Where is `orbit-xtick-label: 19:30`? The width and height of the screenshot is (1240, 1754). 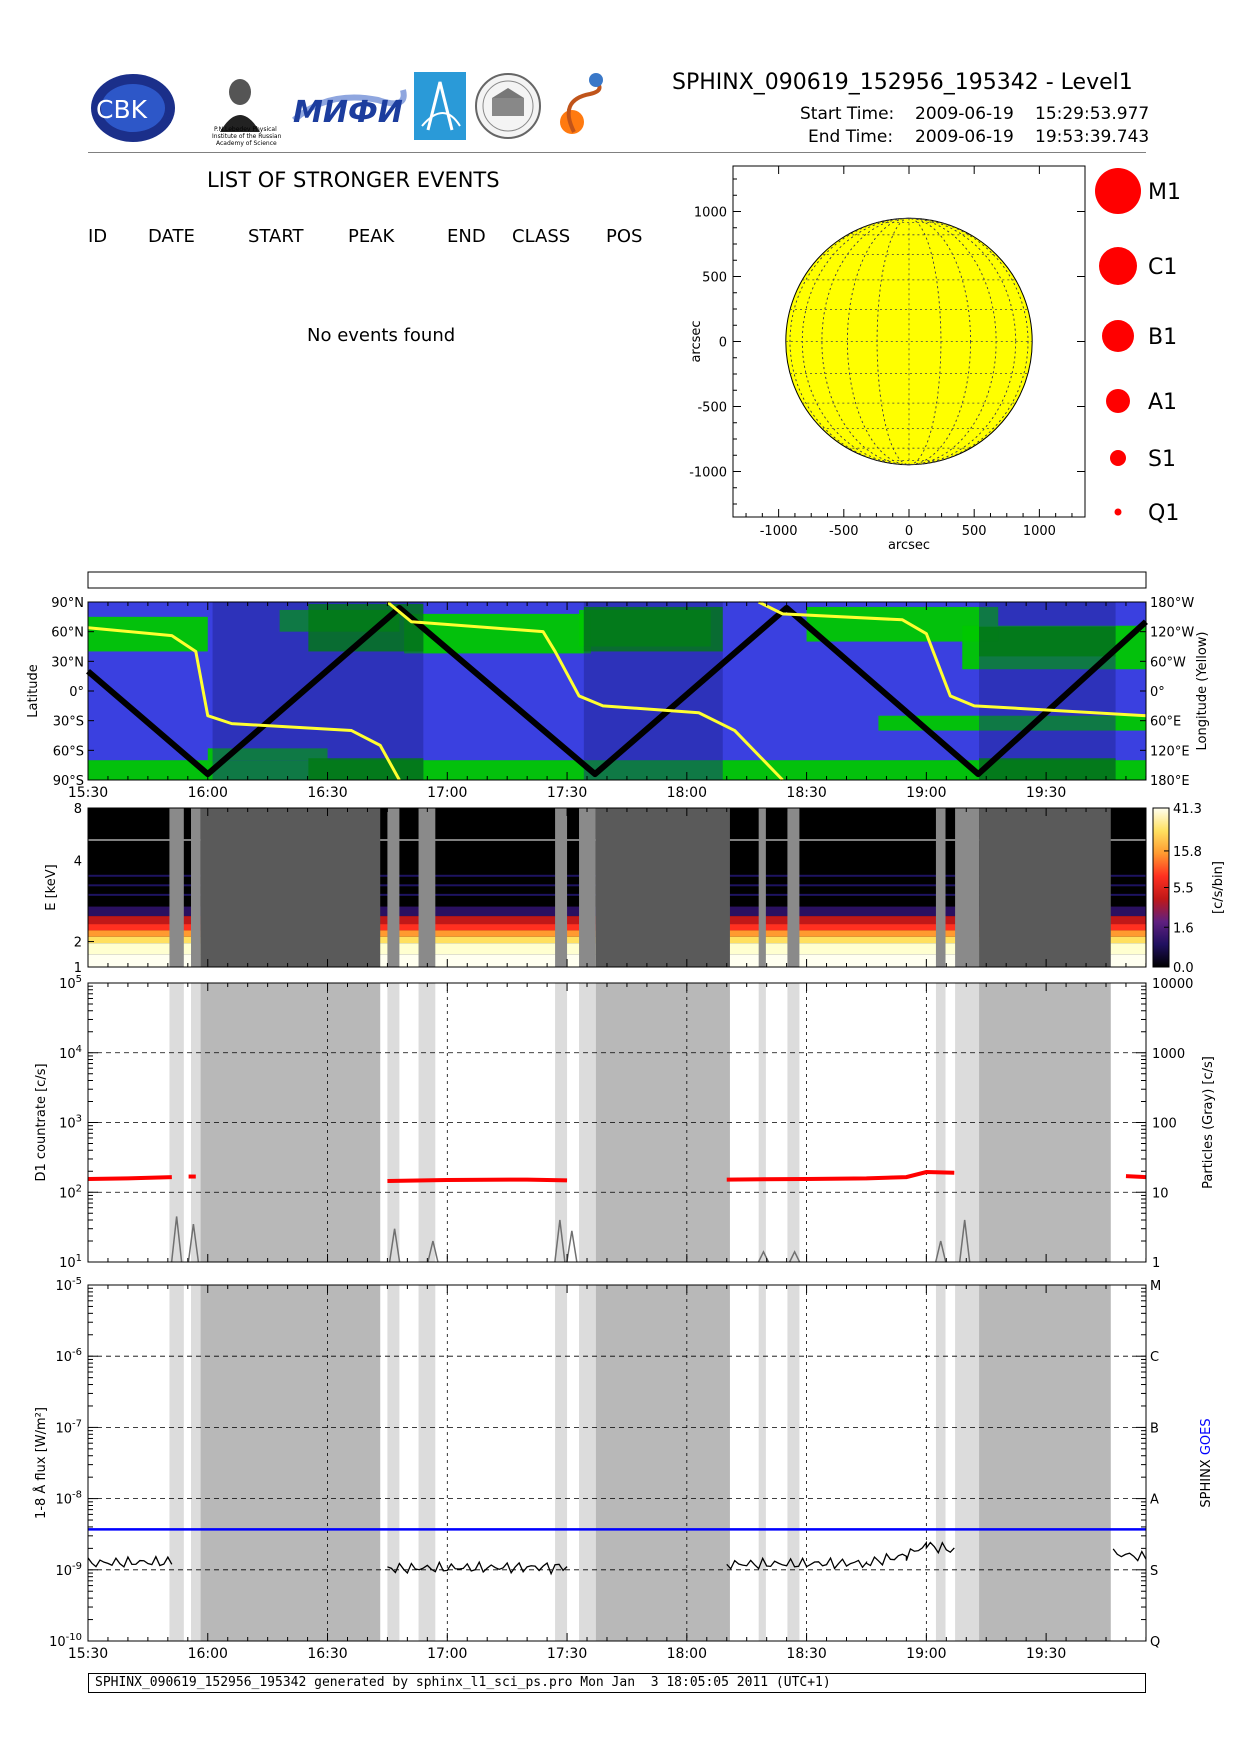
orbit-xtick-label: 19:30 is located at coordinates (1046, 793).